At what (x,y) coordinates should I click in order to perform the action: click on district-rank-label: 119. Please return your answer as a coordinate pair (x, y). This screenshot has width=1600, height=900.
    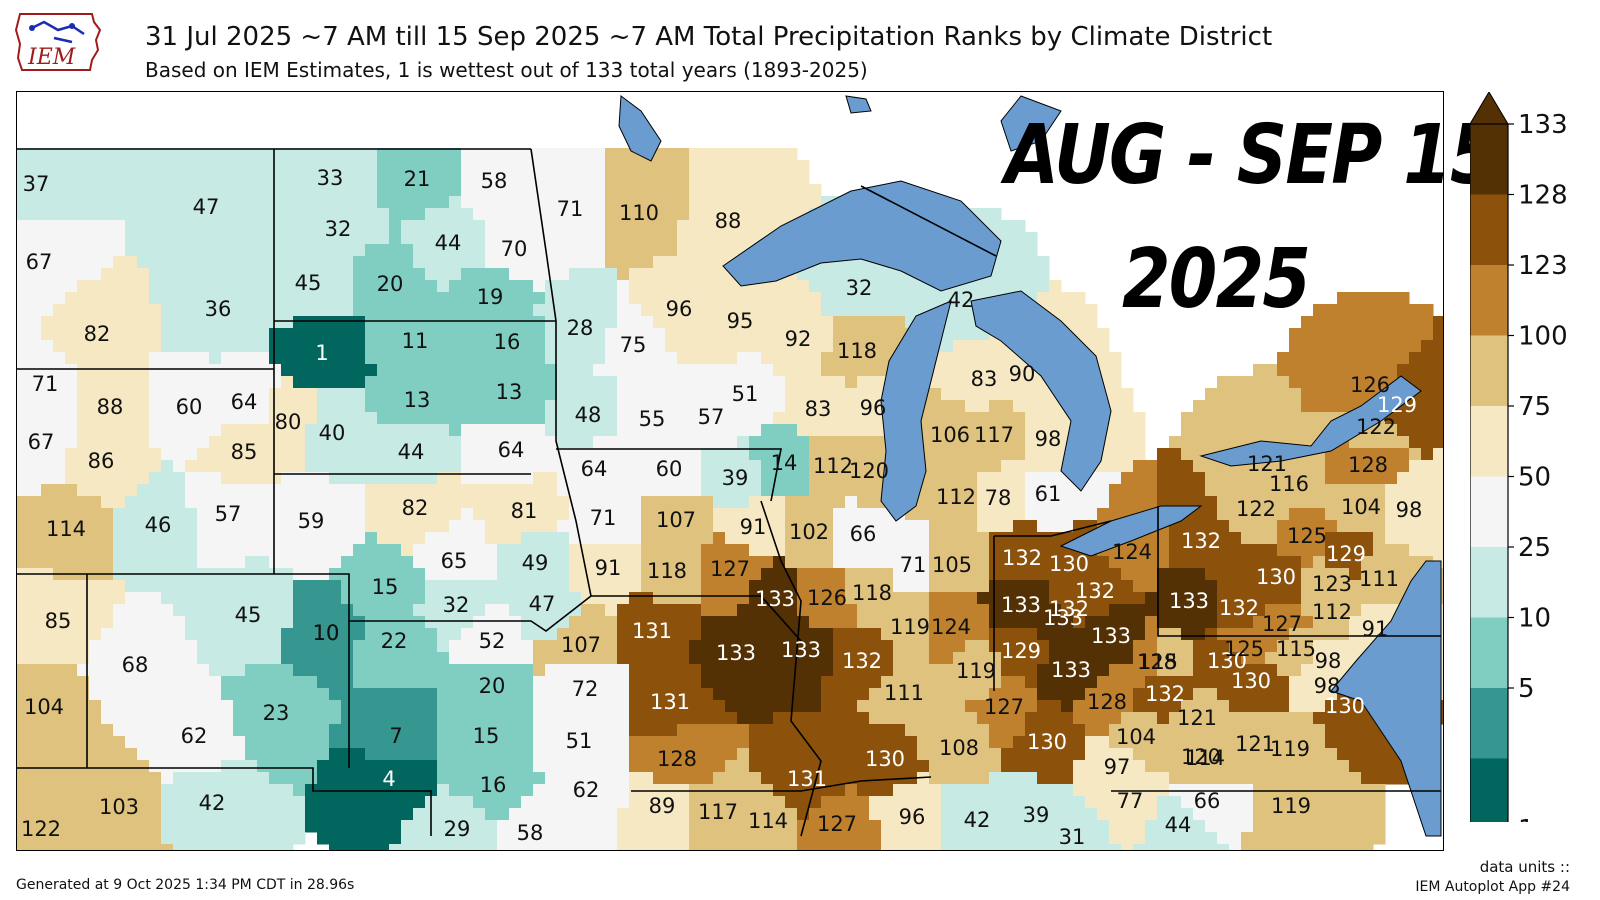
    Looking at the image, I should click on (976, 671).